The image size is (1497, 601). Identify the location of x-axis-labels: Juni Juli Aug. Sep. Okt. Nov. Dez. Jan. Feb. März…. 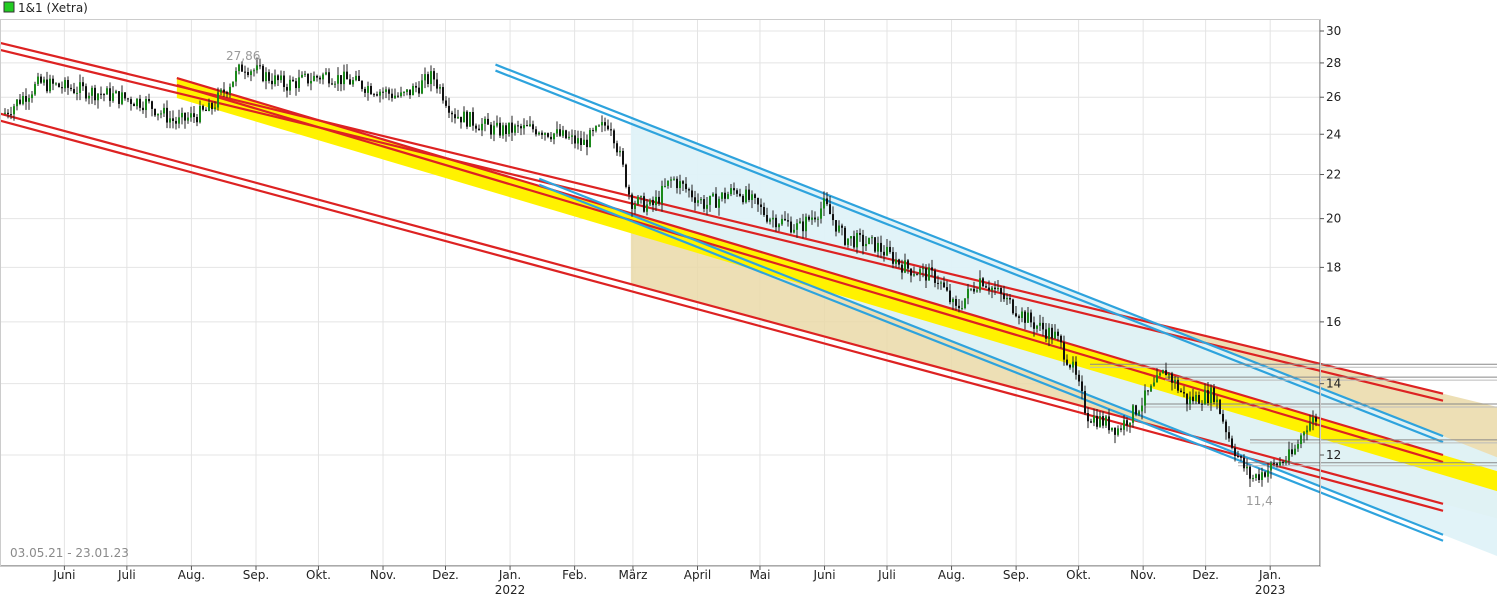
(668, 581).